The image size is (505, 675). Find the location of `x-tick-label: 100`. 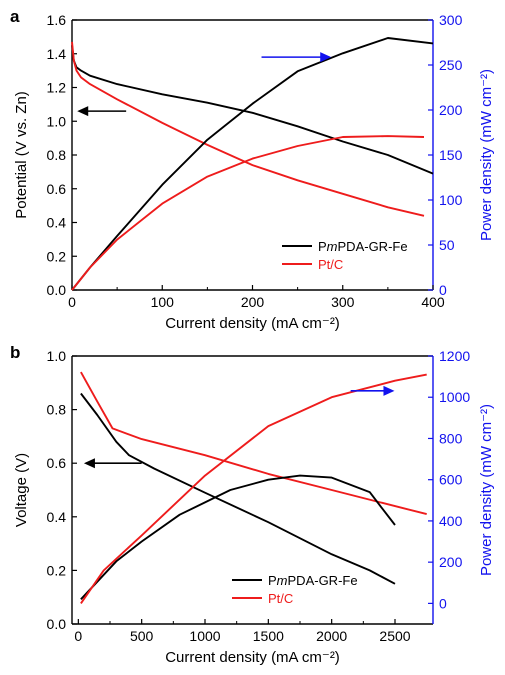

x-tick-label: 100 is located at coordinates (163, 302).